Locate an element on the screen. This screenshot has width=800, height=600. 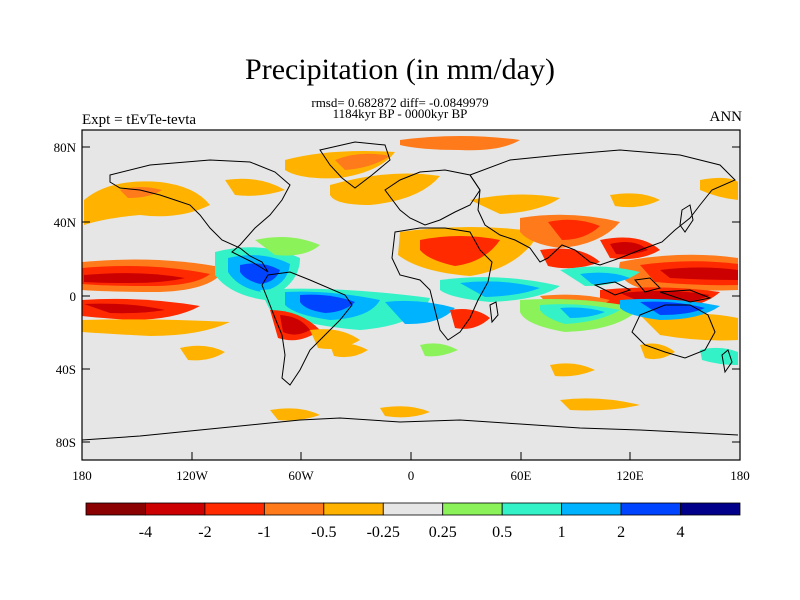
lon-tick-label: 120E is located at coordinates (630, 475).